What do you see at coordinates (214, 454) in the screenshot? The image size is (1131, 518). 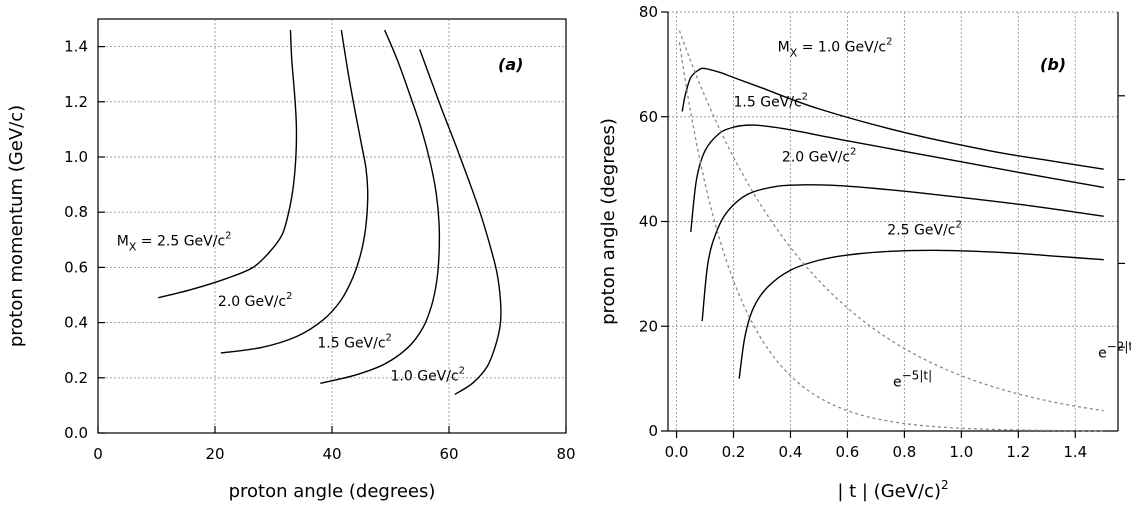 I see `panel-a-xtick-label-1: 20` at bounding box center [214, 454].